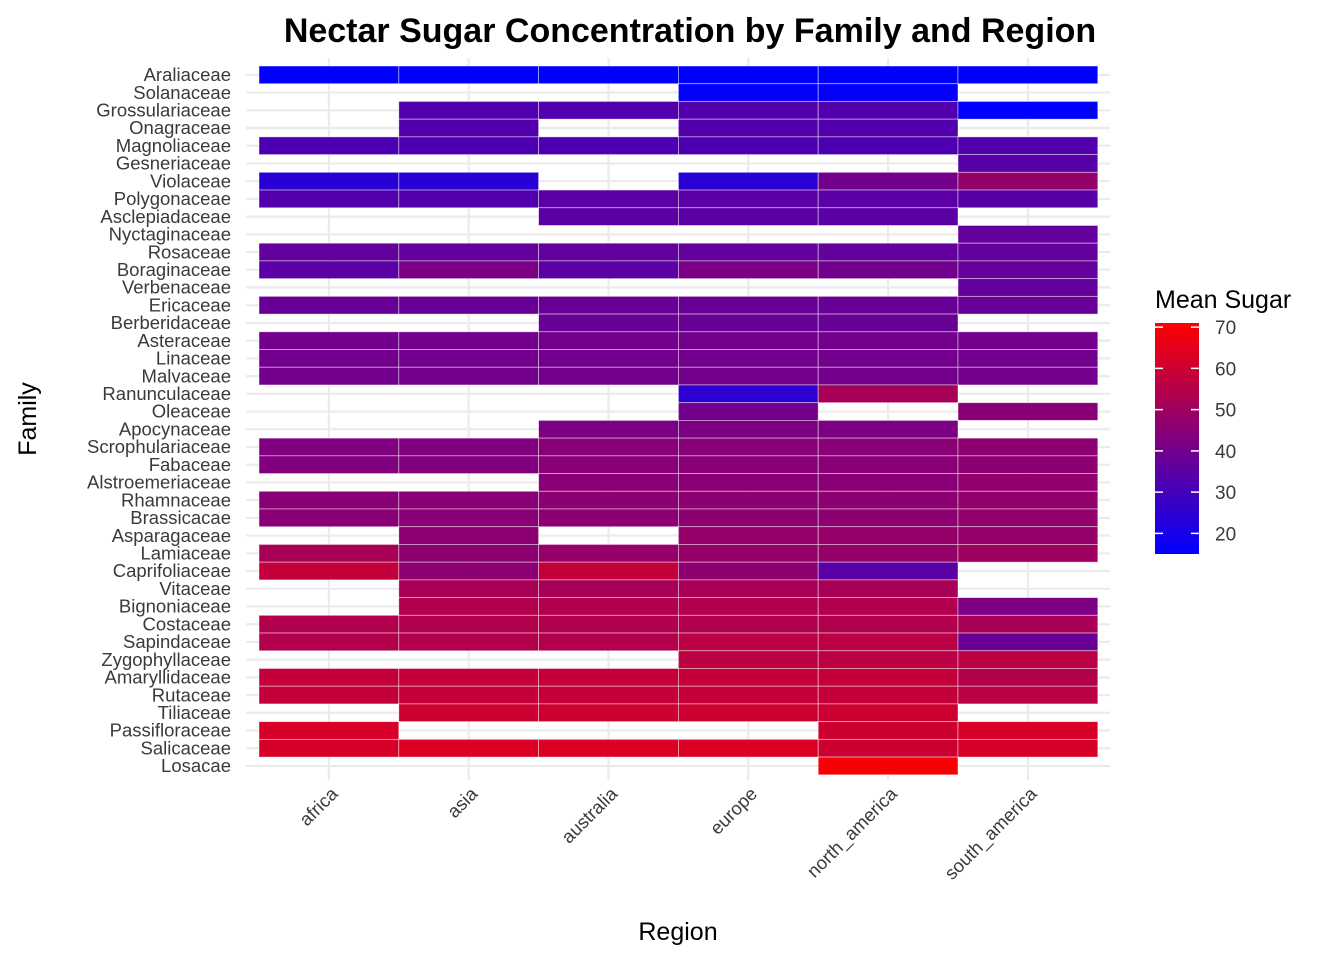 The height and width of the screenshot is (965, 1344). What do you see at coordinates (748, 305) in the screenshot?
I see `cell-Ericaceae-europe` at bounding box center [748, 305].